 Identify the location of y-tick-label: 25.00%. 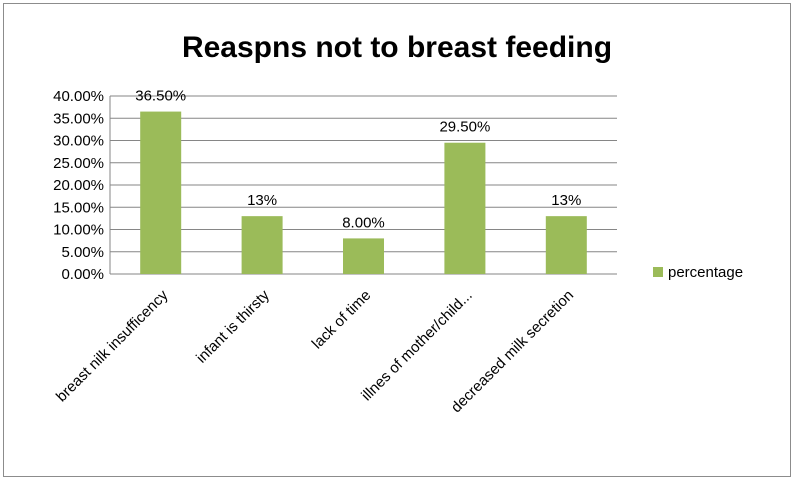
(78, 163).